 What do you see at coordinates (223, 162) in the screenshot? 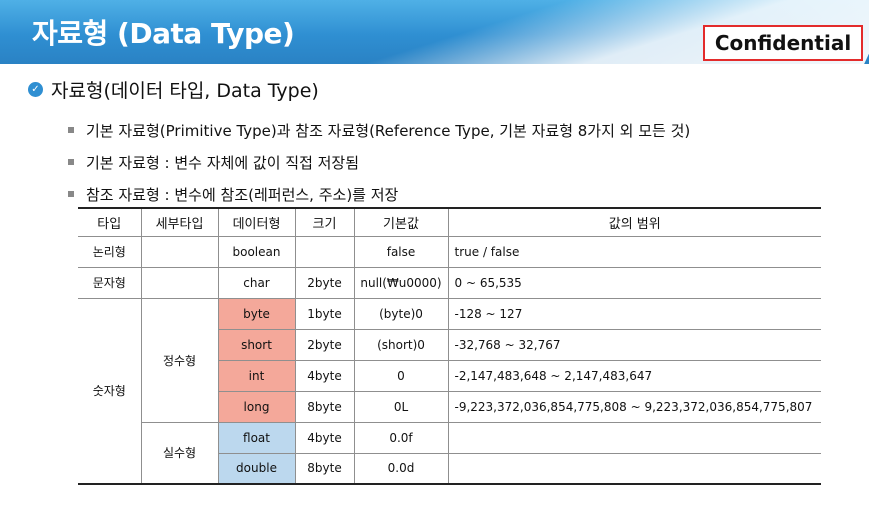
I see `bullet-text: 기본 자료형 : 변수 자체에 값이 직접 저장됨` at bounding box center [223, 162].